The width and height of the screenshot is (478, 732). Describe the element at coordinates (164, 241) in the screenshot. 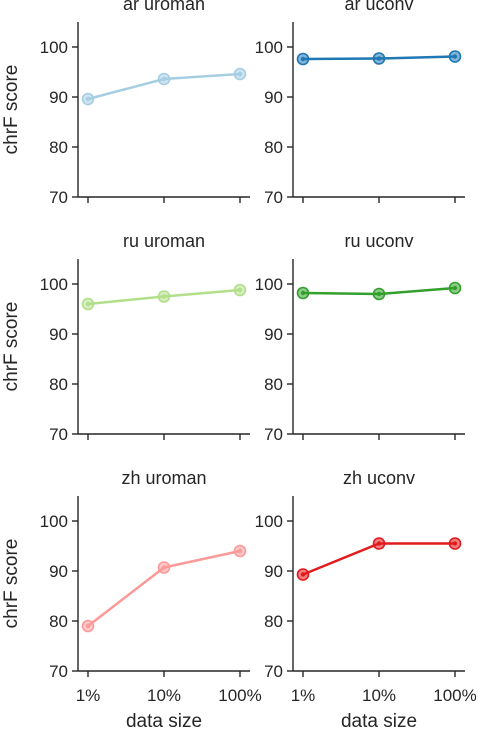

I see `panel-title: ru uroman` at that location.